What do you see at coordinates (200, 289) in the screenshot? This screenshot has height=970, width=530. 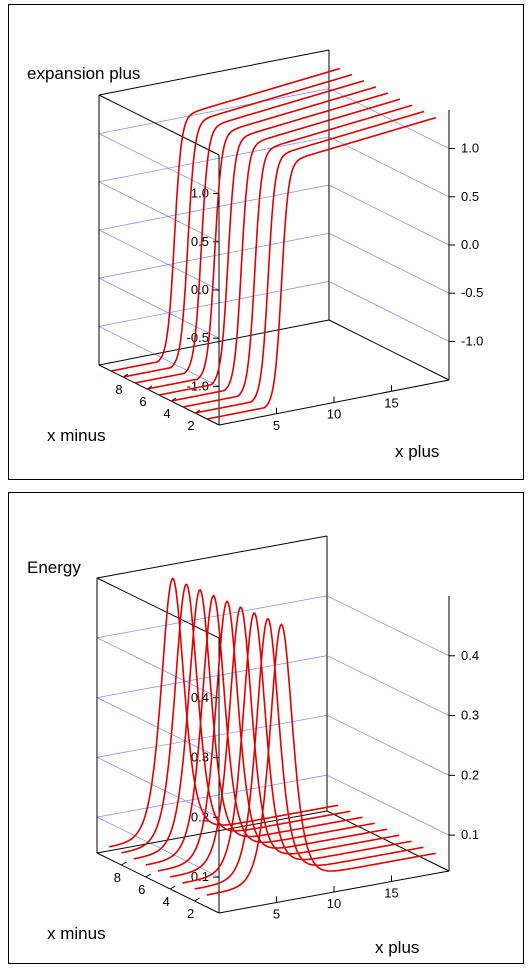 I see `z-tick-label-left: 0.0` at bounding box center [200, 289].